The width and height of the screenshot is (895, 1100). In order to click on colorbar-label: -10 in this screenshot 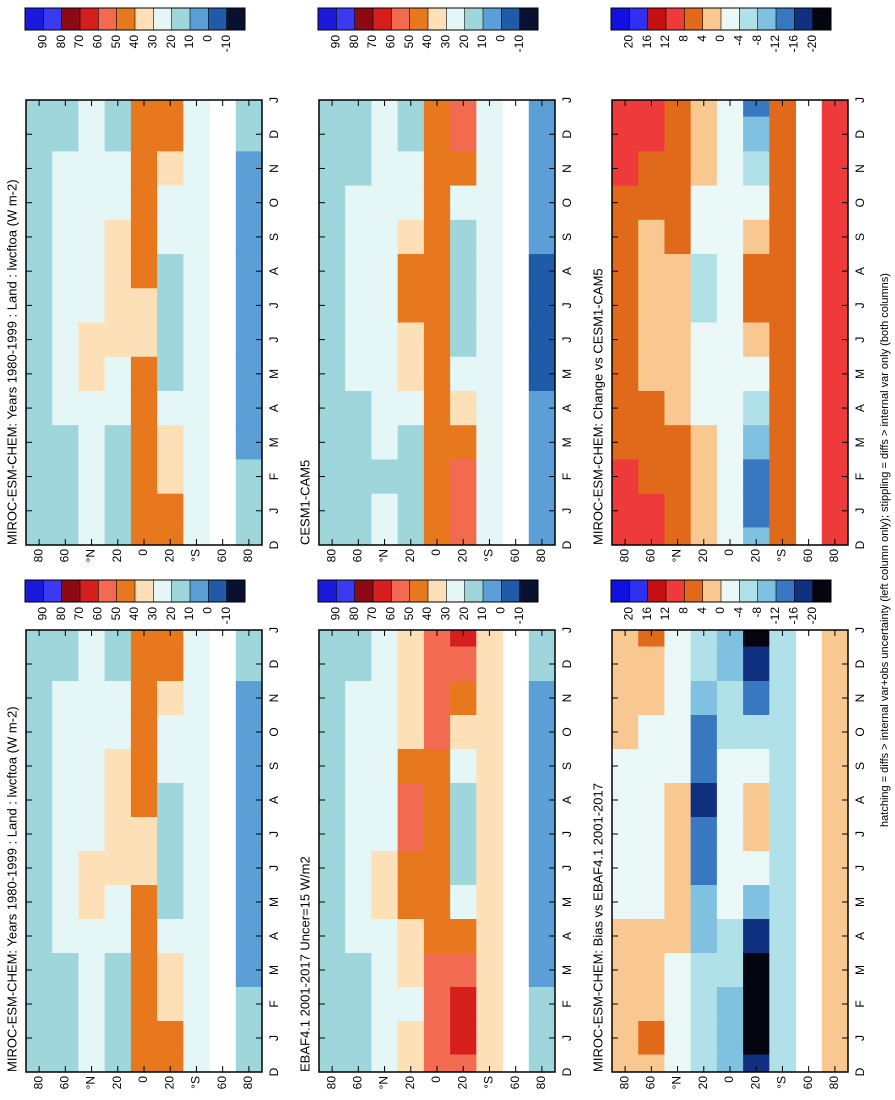, I will do `click(519, 44)`.